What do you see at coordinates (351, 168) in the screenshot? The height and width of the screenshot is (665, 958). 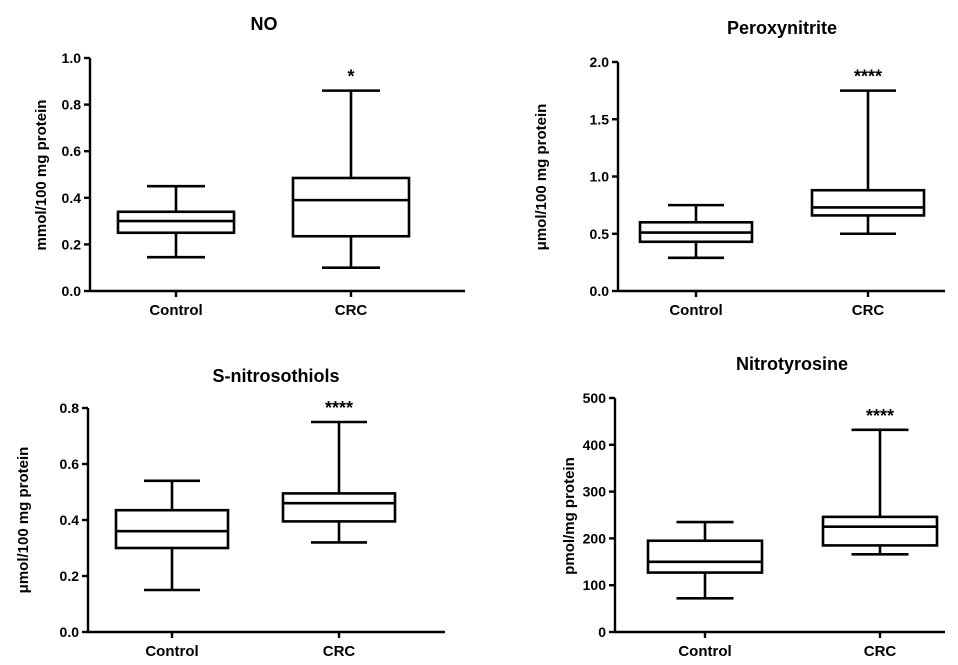 I see `box-plot-crc: *` at bounding box center [351, 168].